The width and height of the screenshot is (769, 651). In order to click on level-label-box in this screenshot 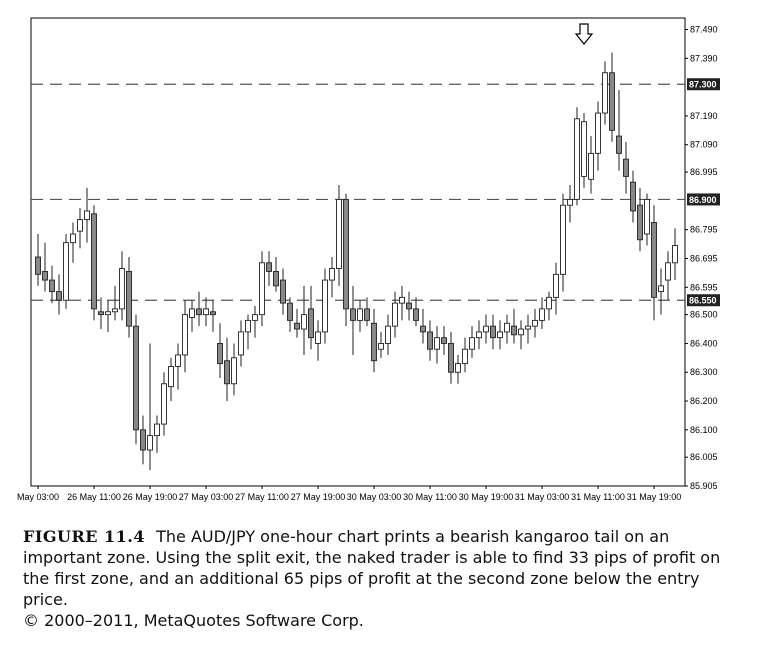, I will do `click(703, 84)`.